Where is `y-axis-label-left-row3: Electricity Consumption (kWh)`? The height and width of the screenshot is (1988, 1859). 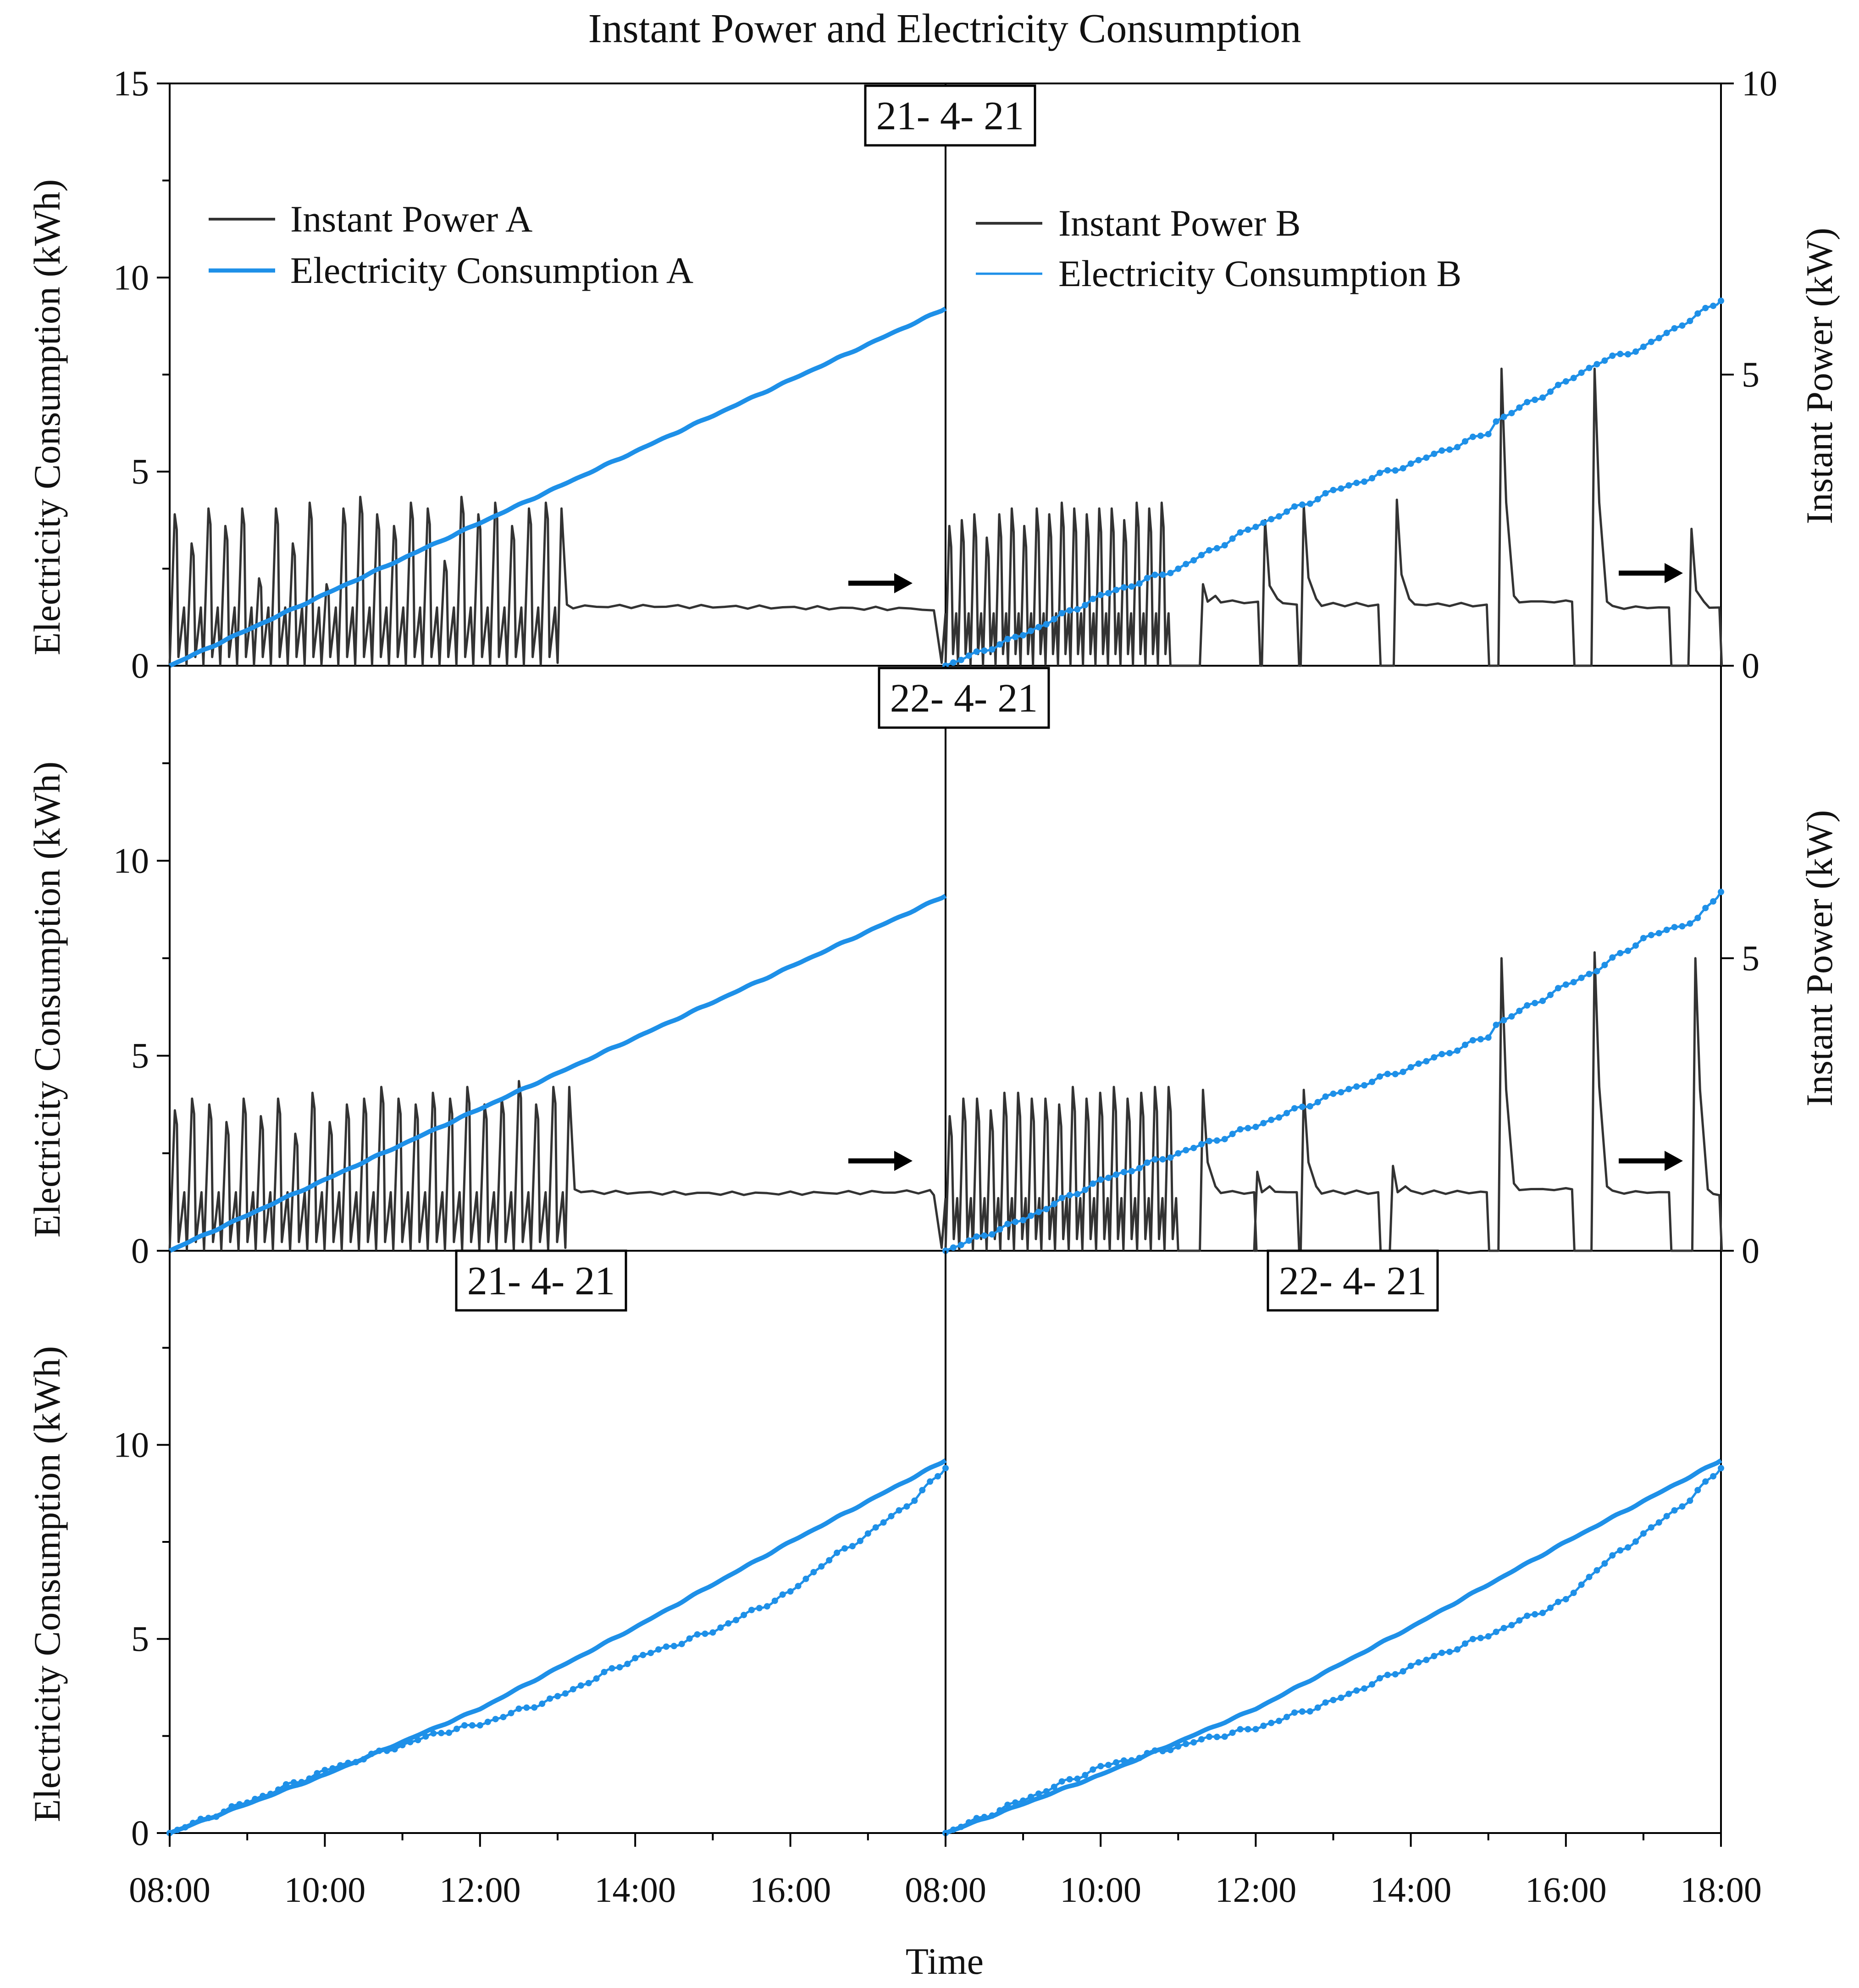
y-axis-label-left-row3: Electricity Consumption (kWh) is located at coordinates (47, 1584).